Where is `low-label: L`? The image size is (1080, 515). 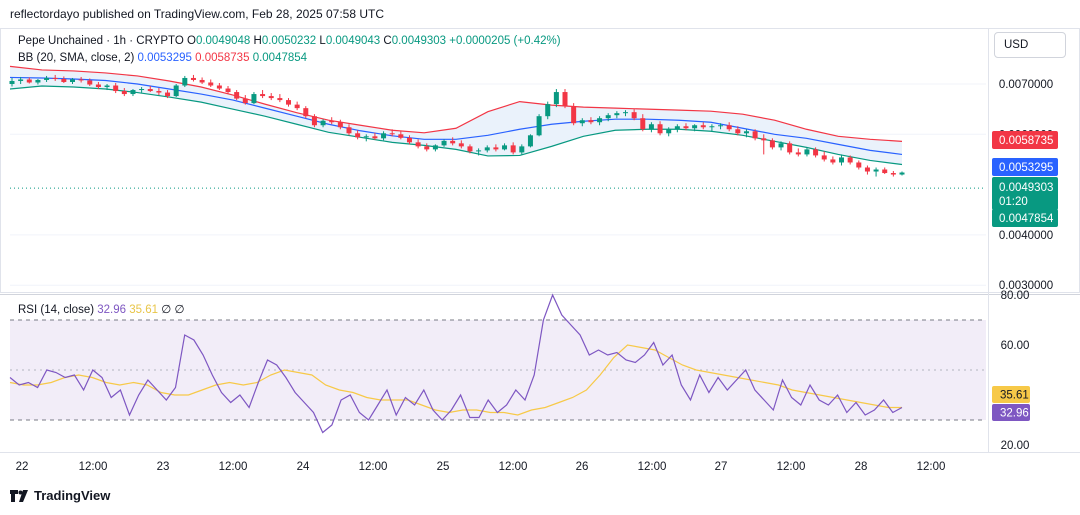
low-label: L is located at coordinates (322, 41).